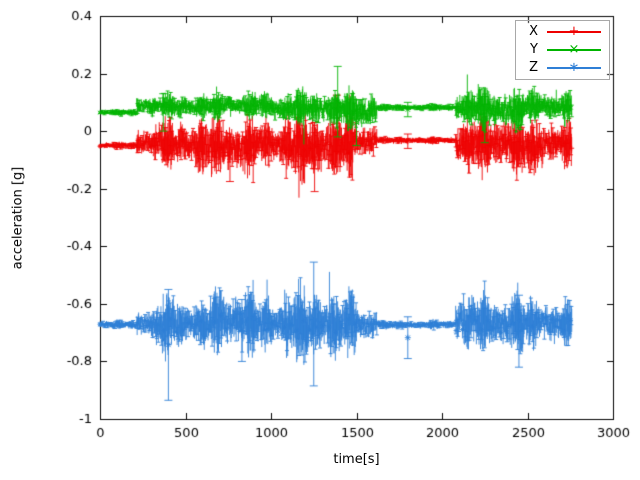  I want to click on legend-label: Y, so click(534, 49).